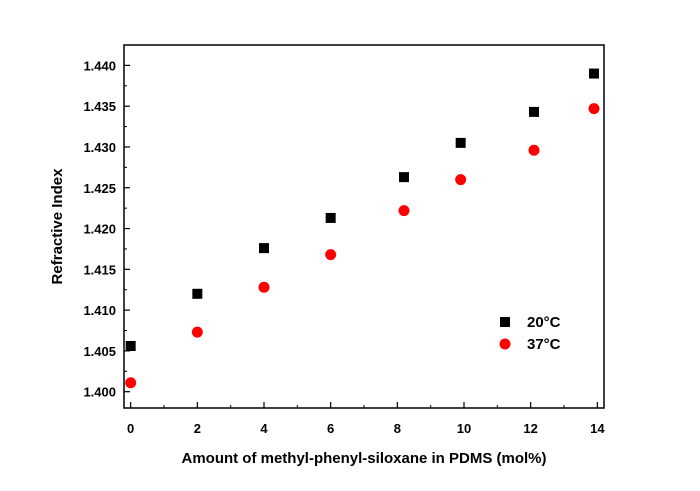 Image resolution: width=700 pixels, height=491 pixels. Describe the element at coordinates (99, 106) in the screenshot. I see `y-tick-label: 1.435` at that location.